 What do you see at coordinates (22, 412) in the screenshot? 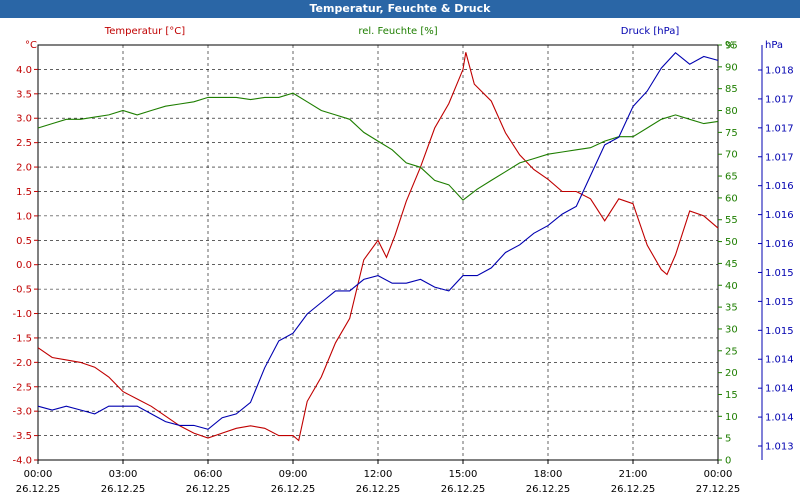
I see `temperature-tick-label: -3.0` at bounding box center [22, 412].